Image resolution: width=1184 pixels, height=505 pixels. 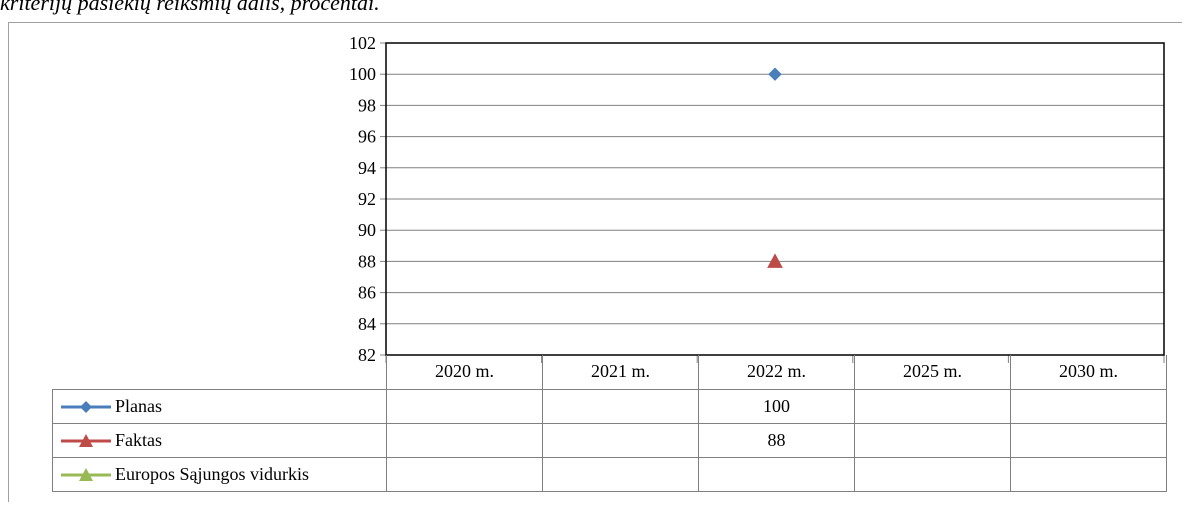 What do you see at coordinates (219, 406) in the screenshot?
I see `legend-entry: Planas` at bounding box center [219, 406].